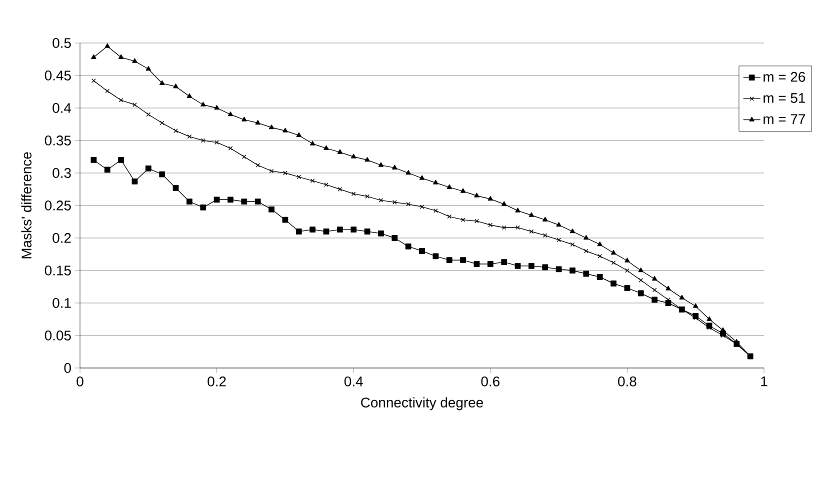 This screenshot has height=477, width=821. Describe the element at coordinates (26, 205) in the screenshot. I see `y-axis-title: Masks' difference` at that location.